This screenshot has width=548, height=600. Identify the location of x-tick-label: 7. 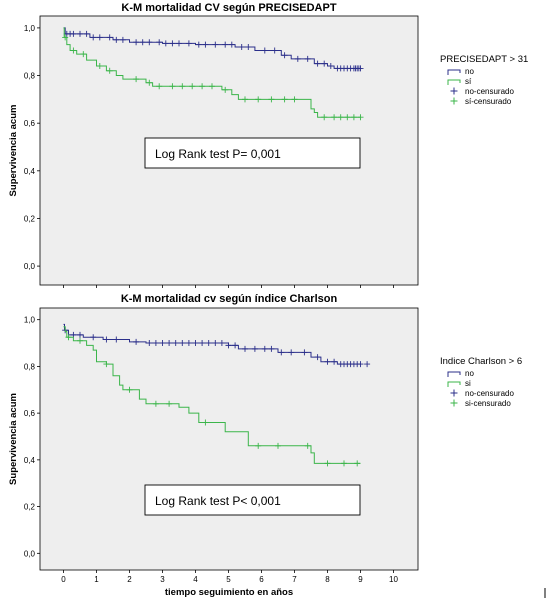
(294, 579).